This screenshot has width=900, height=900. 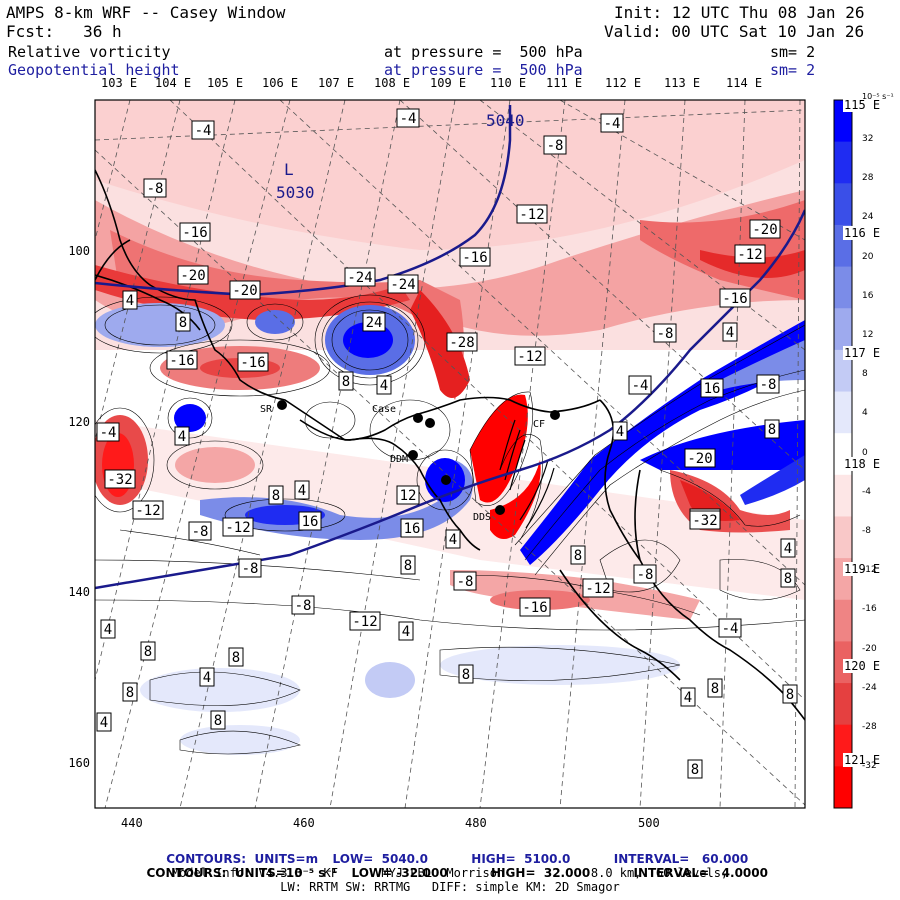 I want to click on lat-label: 115 E, so click(x=862, y=105).